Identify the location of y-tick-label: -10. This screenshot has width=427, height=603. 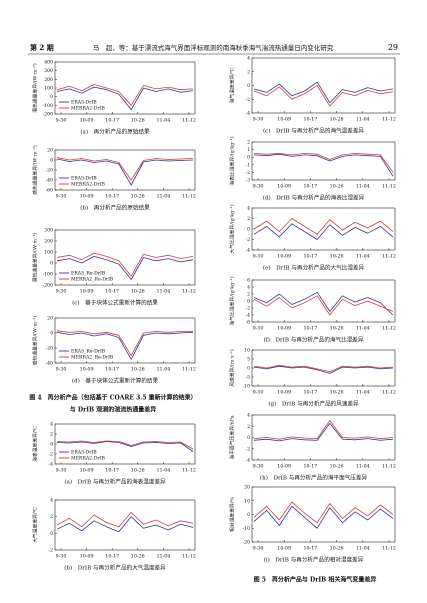
(246, 529).